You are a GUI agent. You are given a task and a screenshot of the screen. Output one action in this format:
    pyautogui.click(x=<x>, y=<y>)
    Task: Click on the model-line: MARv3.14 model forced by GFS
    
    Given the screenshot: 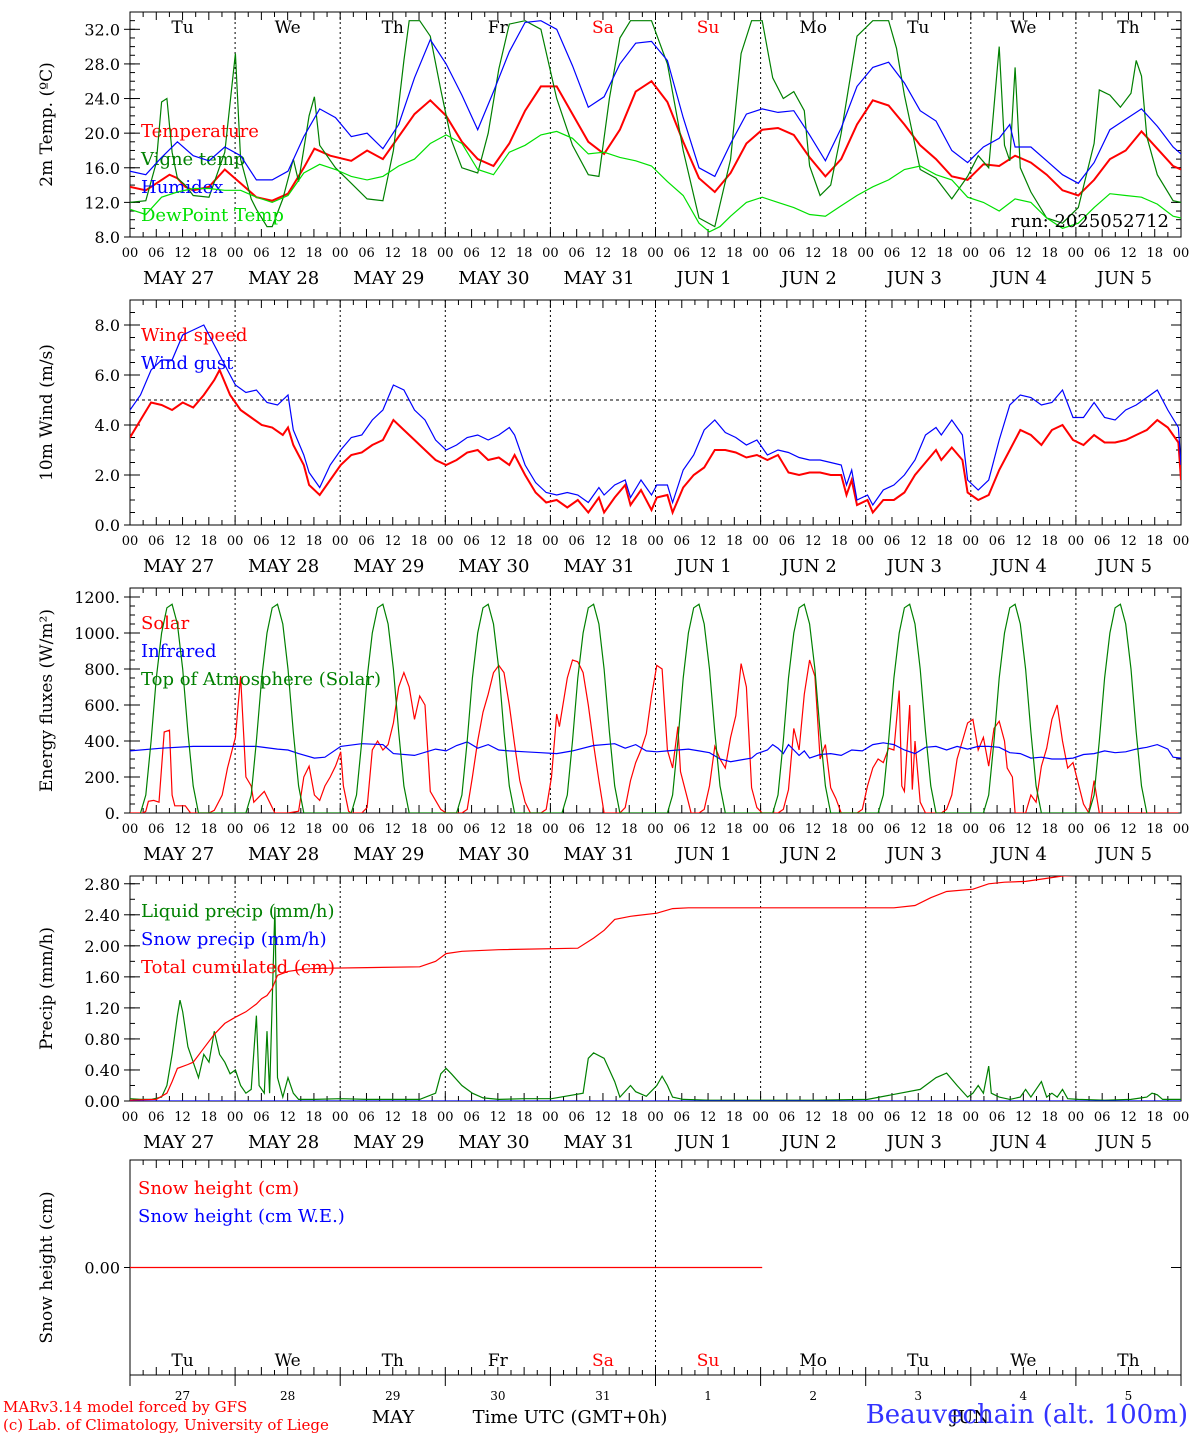 What is the action you would take?
    pyautogui.click(x=125, y=1407)
    